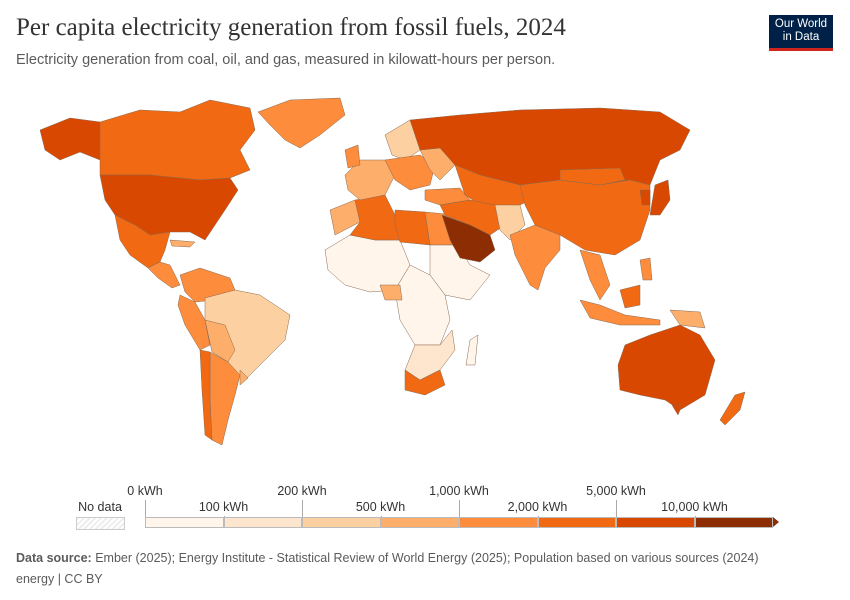 Image resolution: width=850 pixels, height=600 pixels. I want to click on country-russia, so click(550, 146).